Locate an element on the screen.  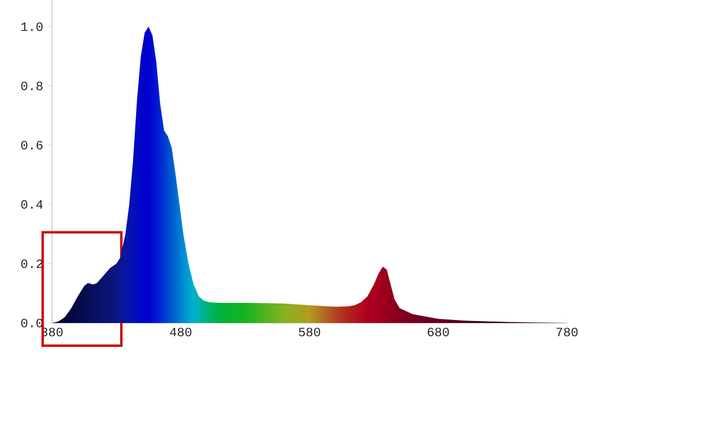
y-tick-label: 0.4 is located at coordinates (32, 204).